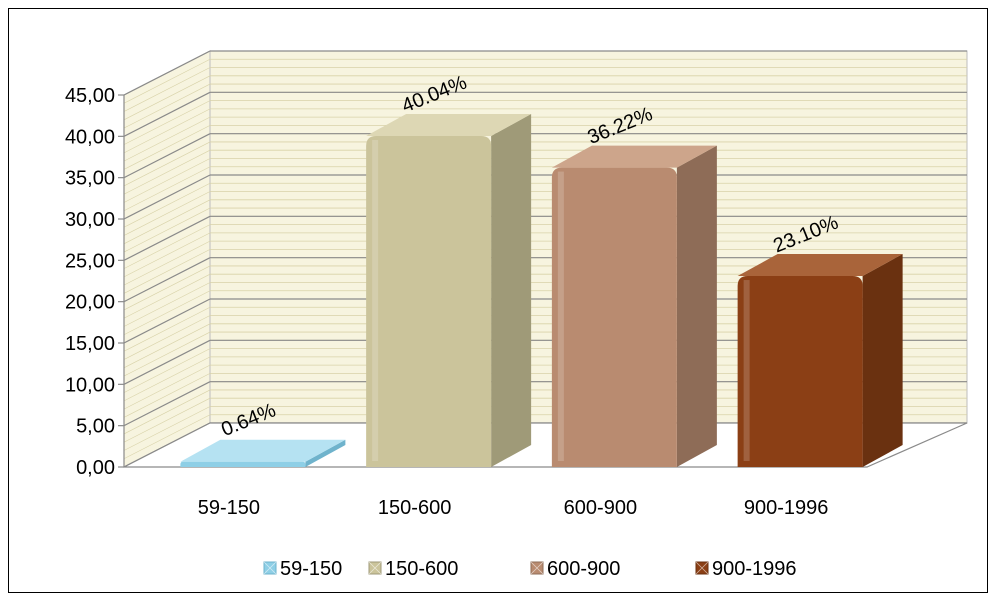 The image size is (998, 601). What do you see at coordinates (600, 508) in the screenshot?
I see `x-category-label: 600-900` at bounding box center [600, 508].